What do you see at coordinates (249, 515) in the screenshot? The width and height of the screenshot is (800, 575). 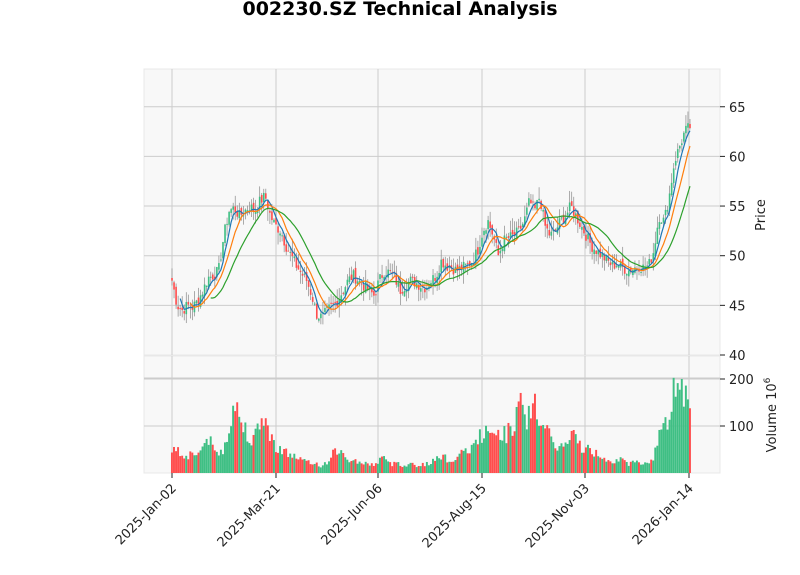 I see `x-tick-label: 2025-Mar-21` at bounding box center [249, 515].